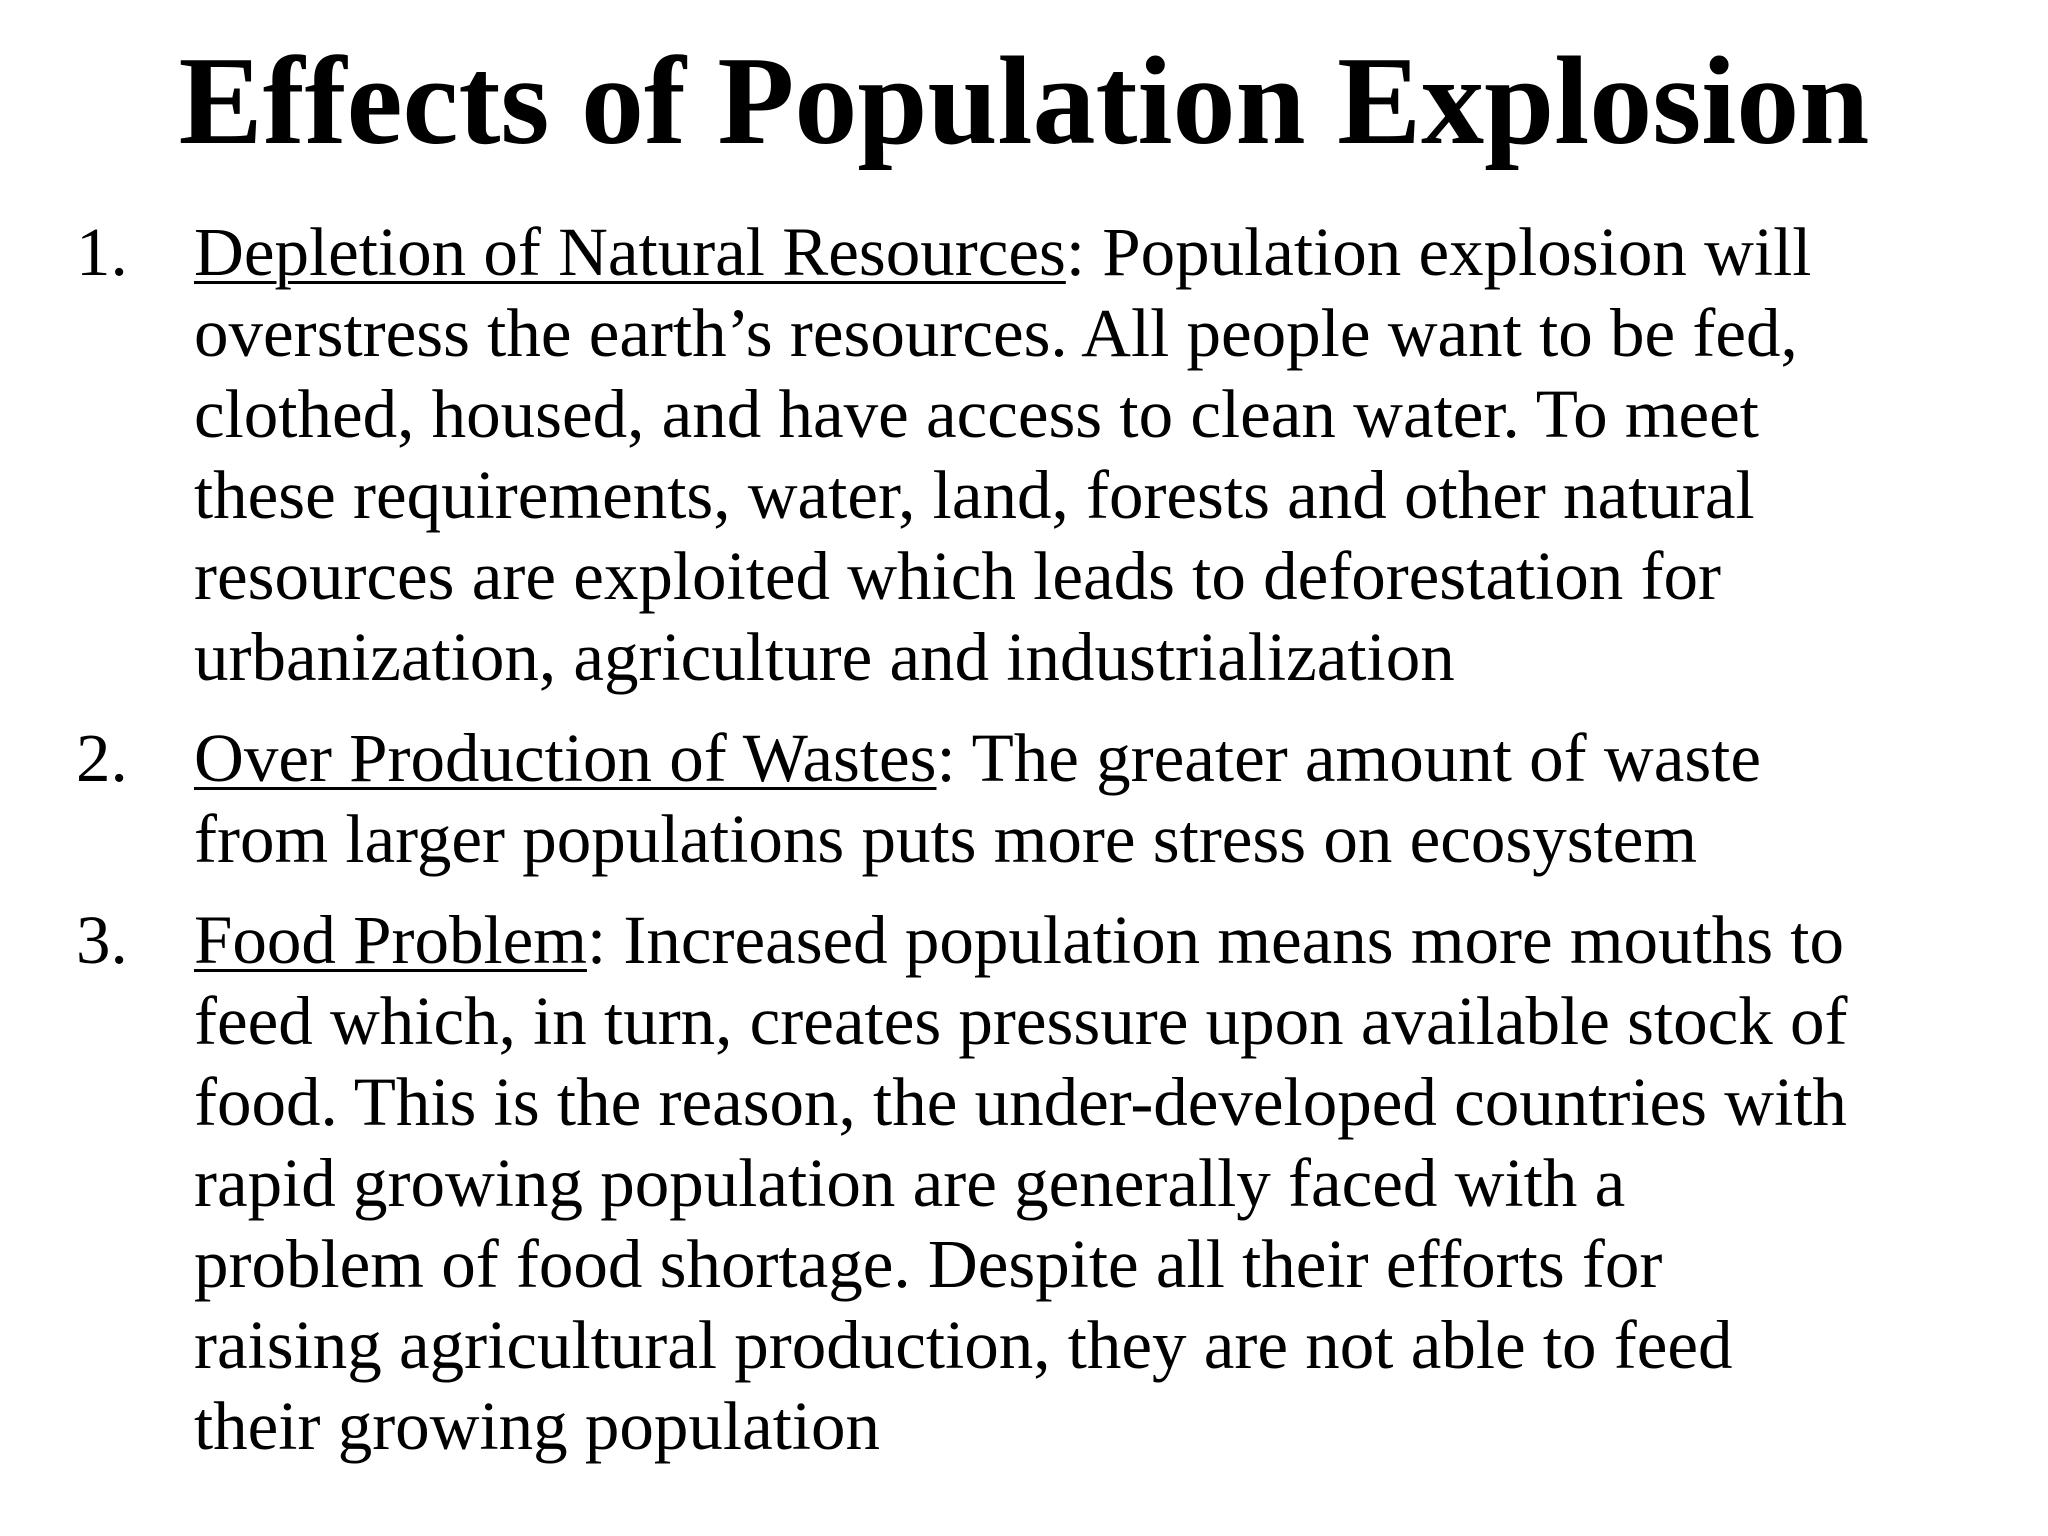 The height and width of the screenshot is (1536, 2048). What do you see at coordinates (1358, 758) in the screenshot?
I see `item-text: The greater amount of waste` at bounding box center [1358, 758].